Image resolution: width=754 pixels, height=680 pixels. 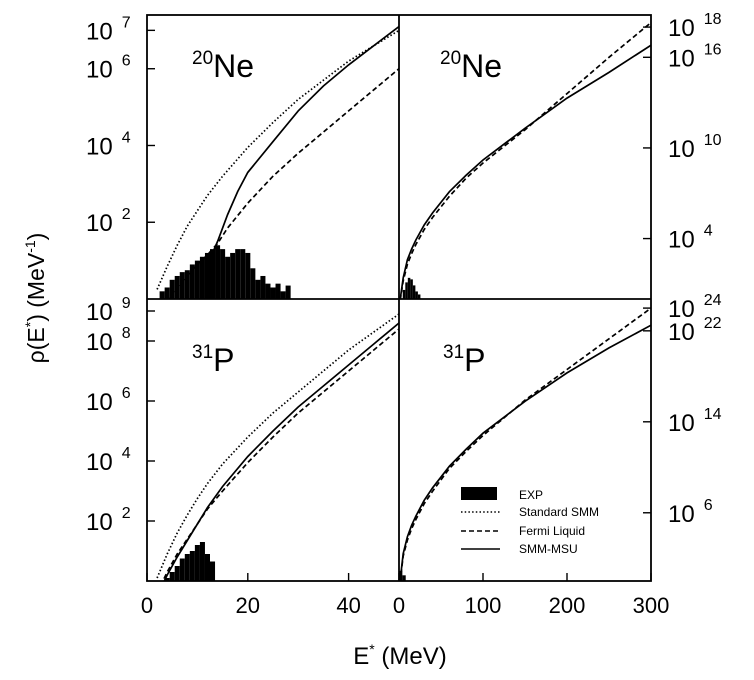 I want to click on y-title-star: *, so click(x=30, y=324).